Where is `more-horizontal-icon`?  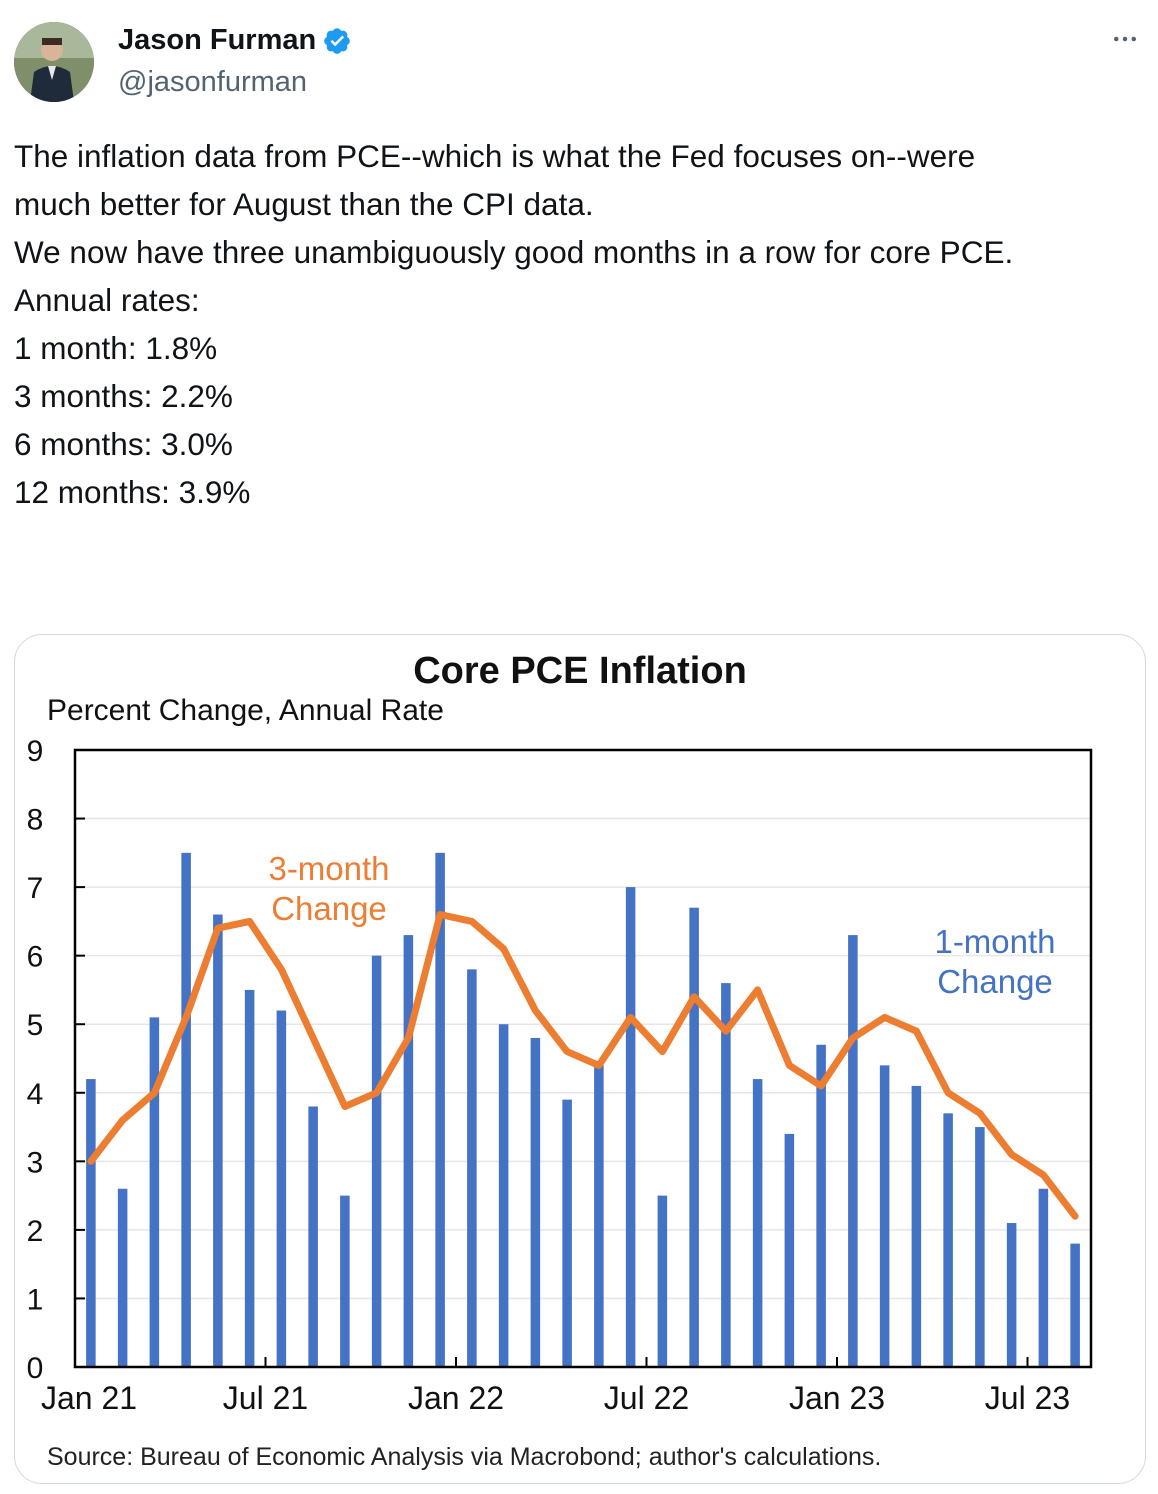 more-horizontal-icon is located at coordinates (1125, 39).